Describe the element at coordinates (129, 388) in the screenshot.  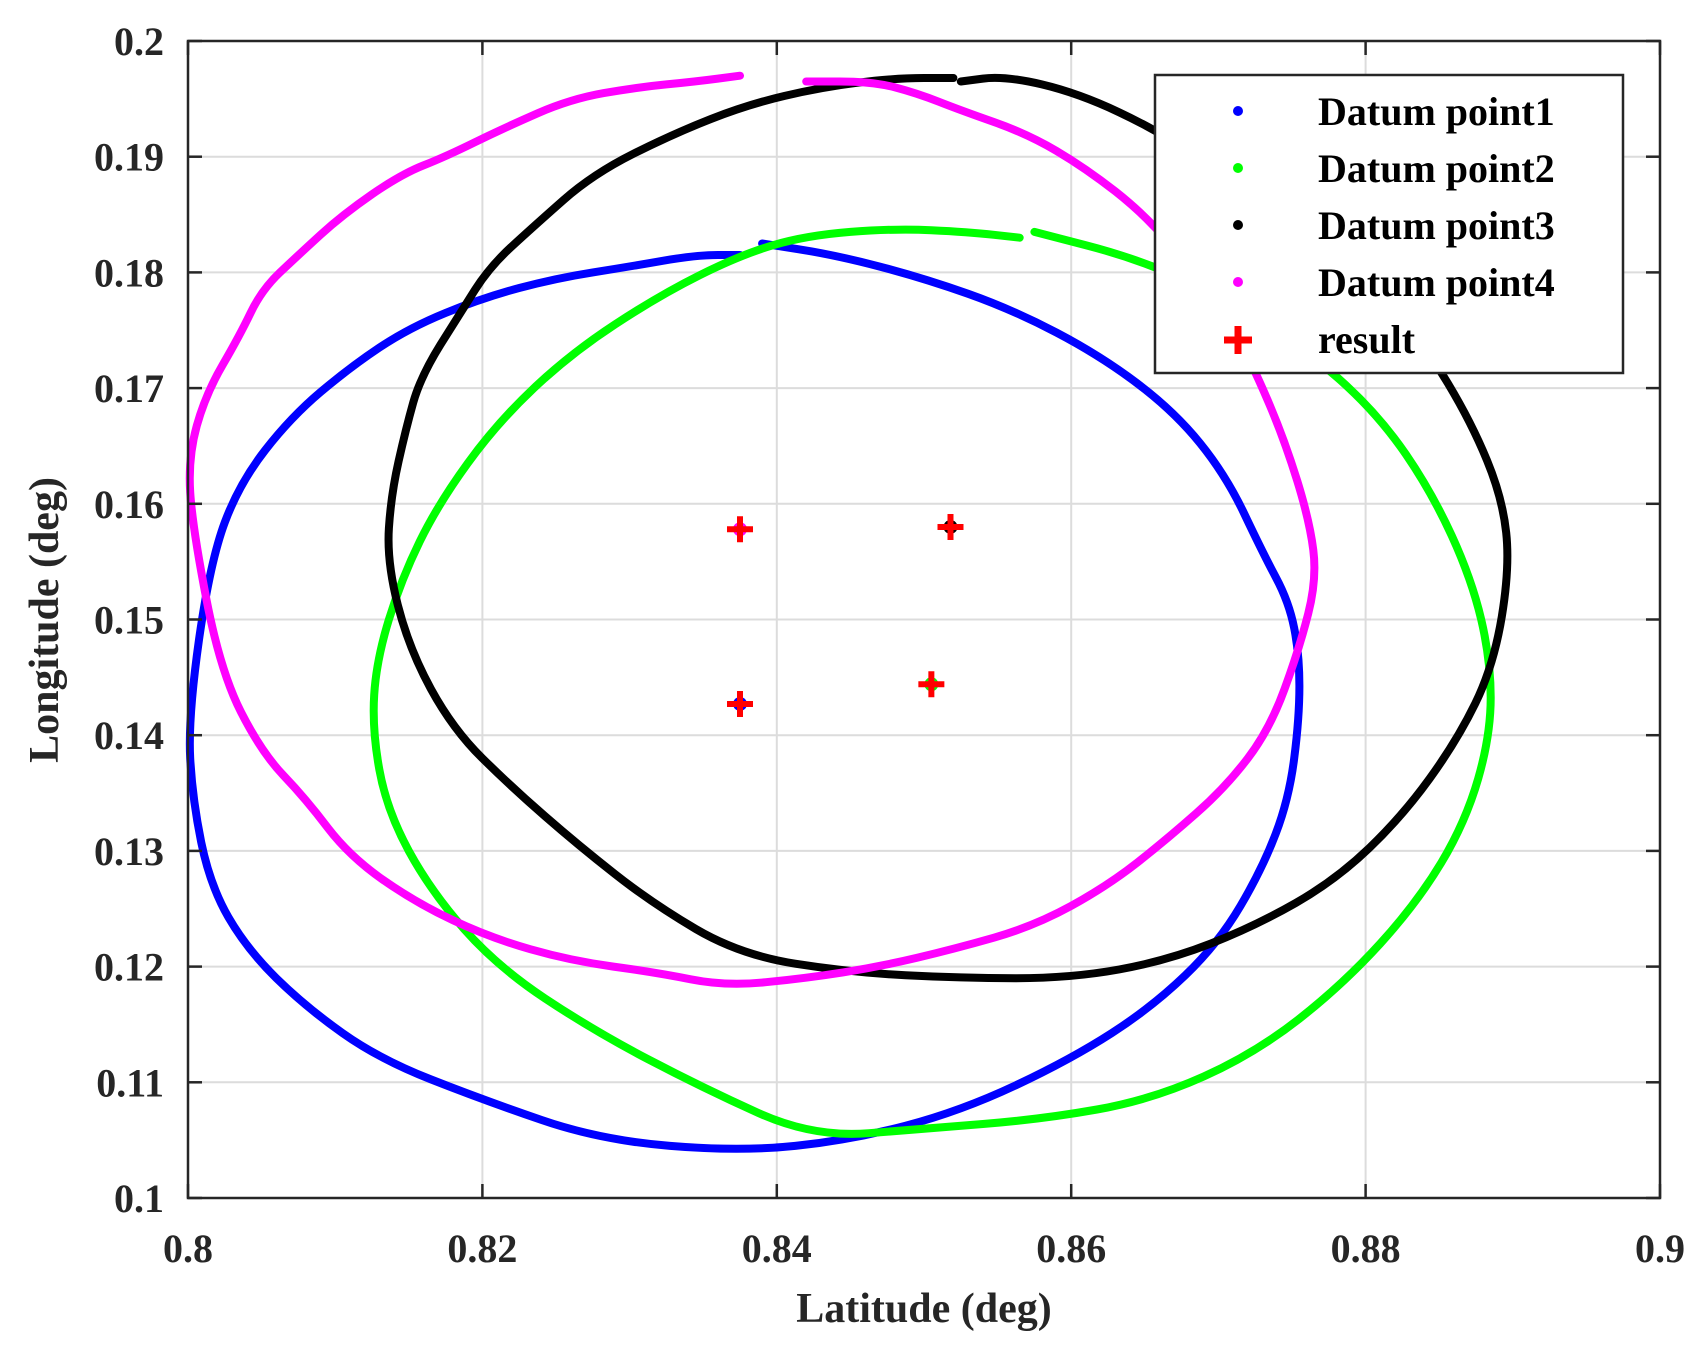
I see `y-tick-label: 0.17` at that location.